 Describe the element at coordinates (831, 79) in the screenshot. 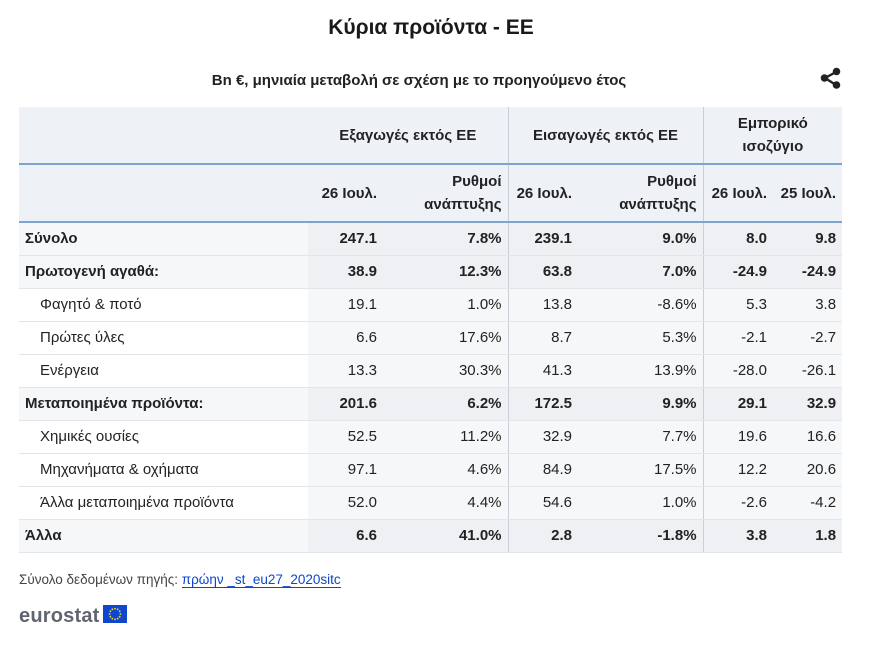

I see `share-icon` at that location.